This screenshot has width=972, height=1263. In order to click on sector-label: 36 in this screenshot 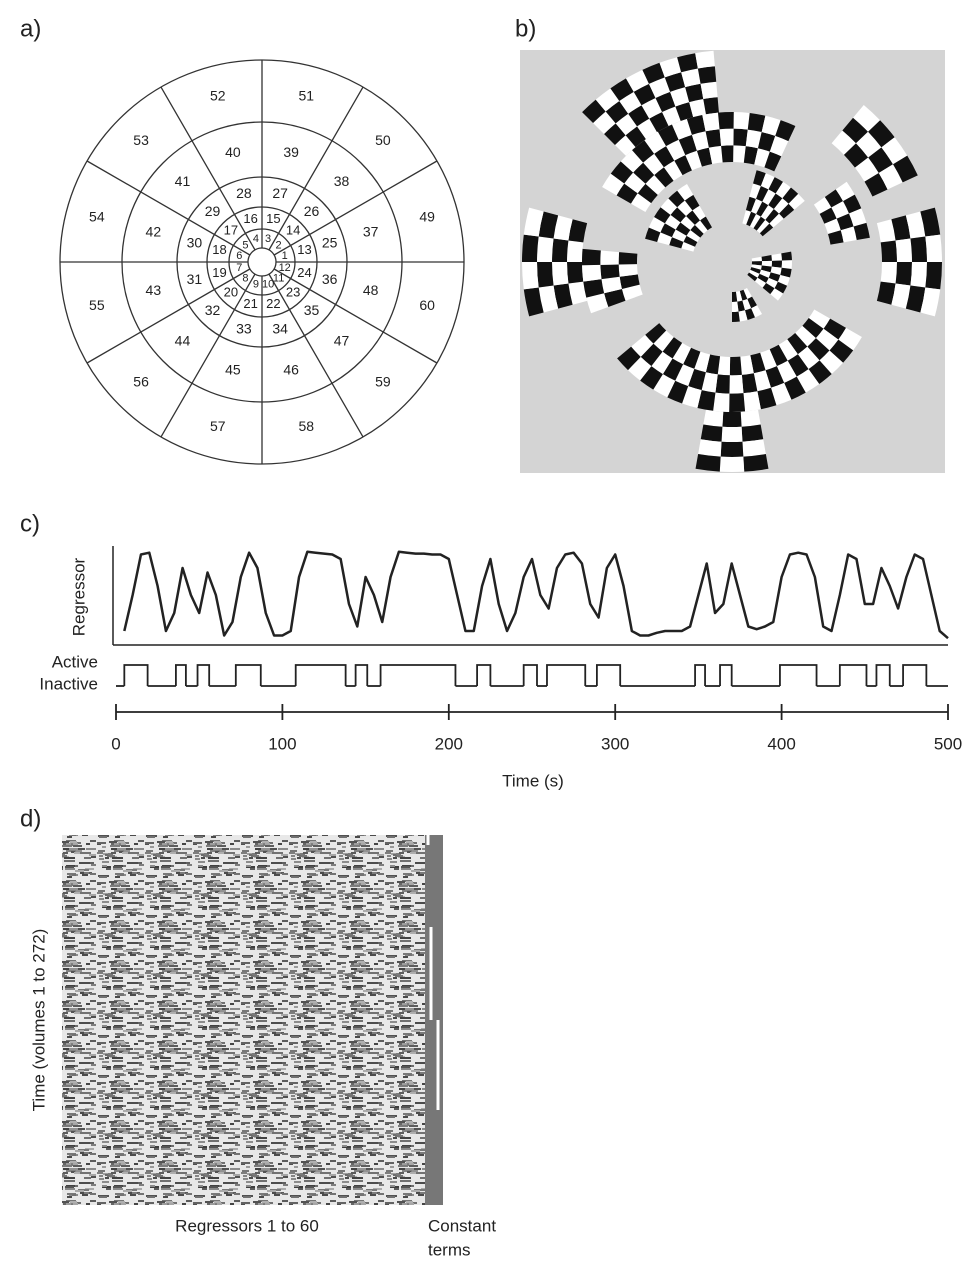, I will do `click(330, 279)`.